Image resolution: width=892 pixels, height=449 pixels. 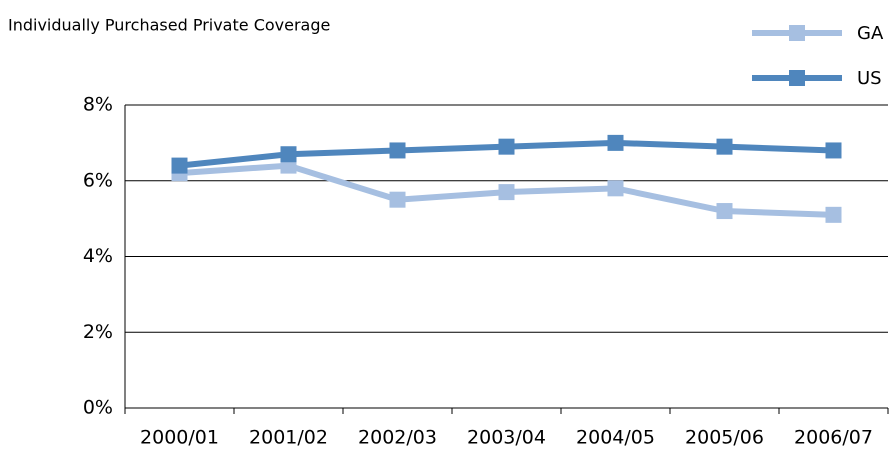 I want to click on x-tick-label: 2001/02, so click(x=288, y=438).